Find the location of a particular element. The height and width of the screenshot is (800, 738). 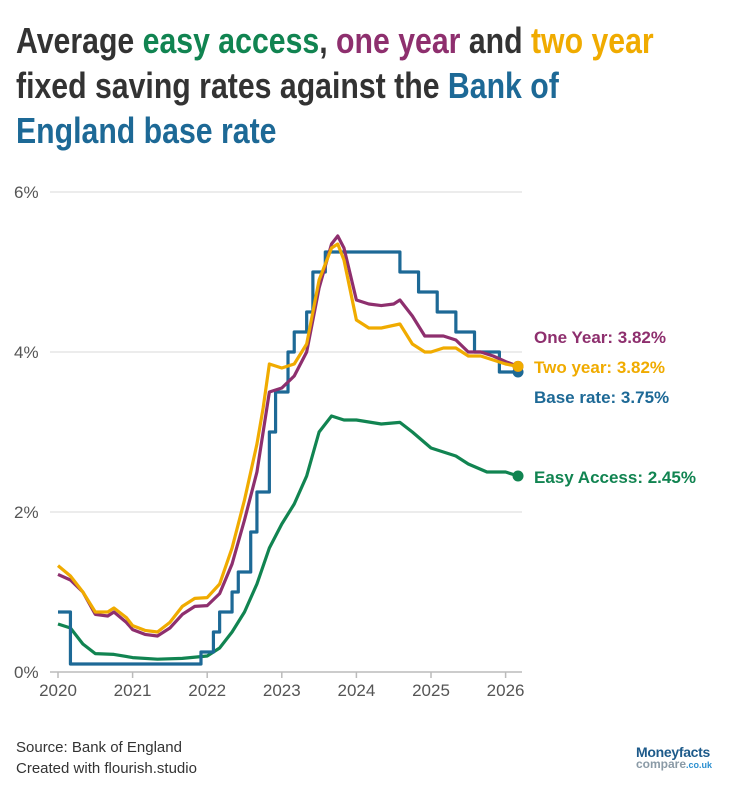

title-segment: England base rate is located at coordinates (146, 130).